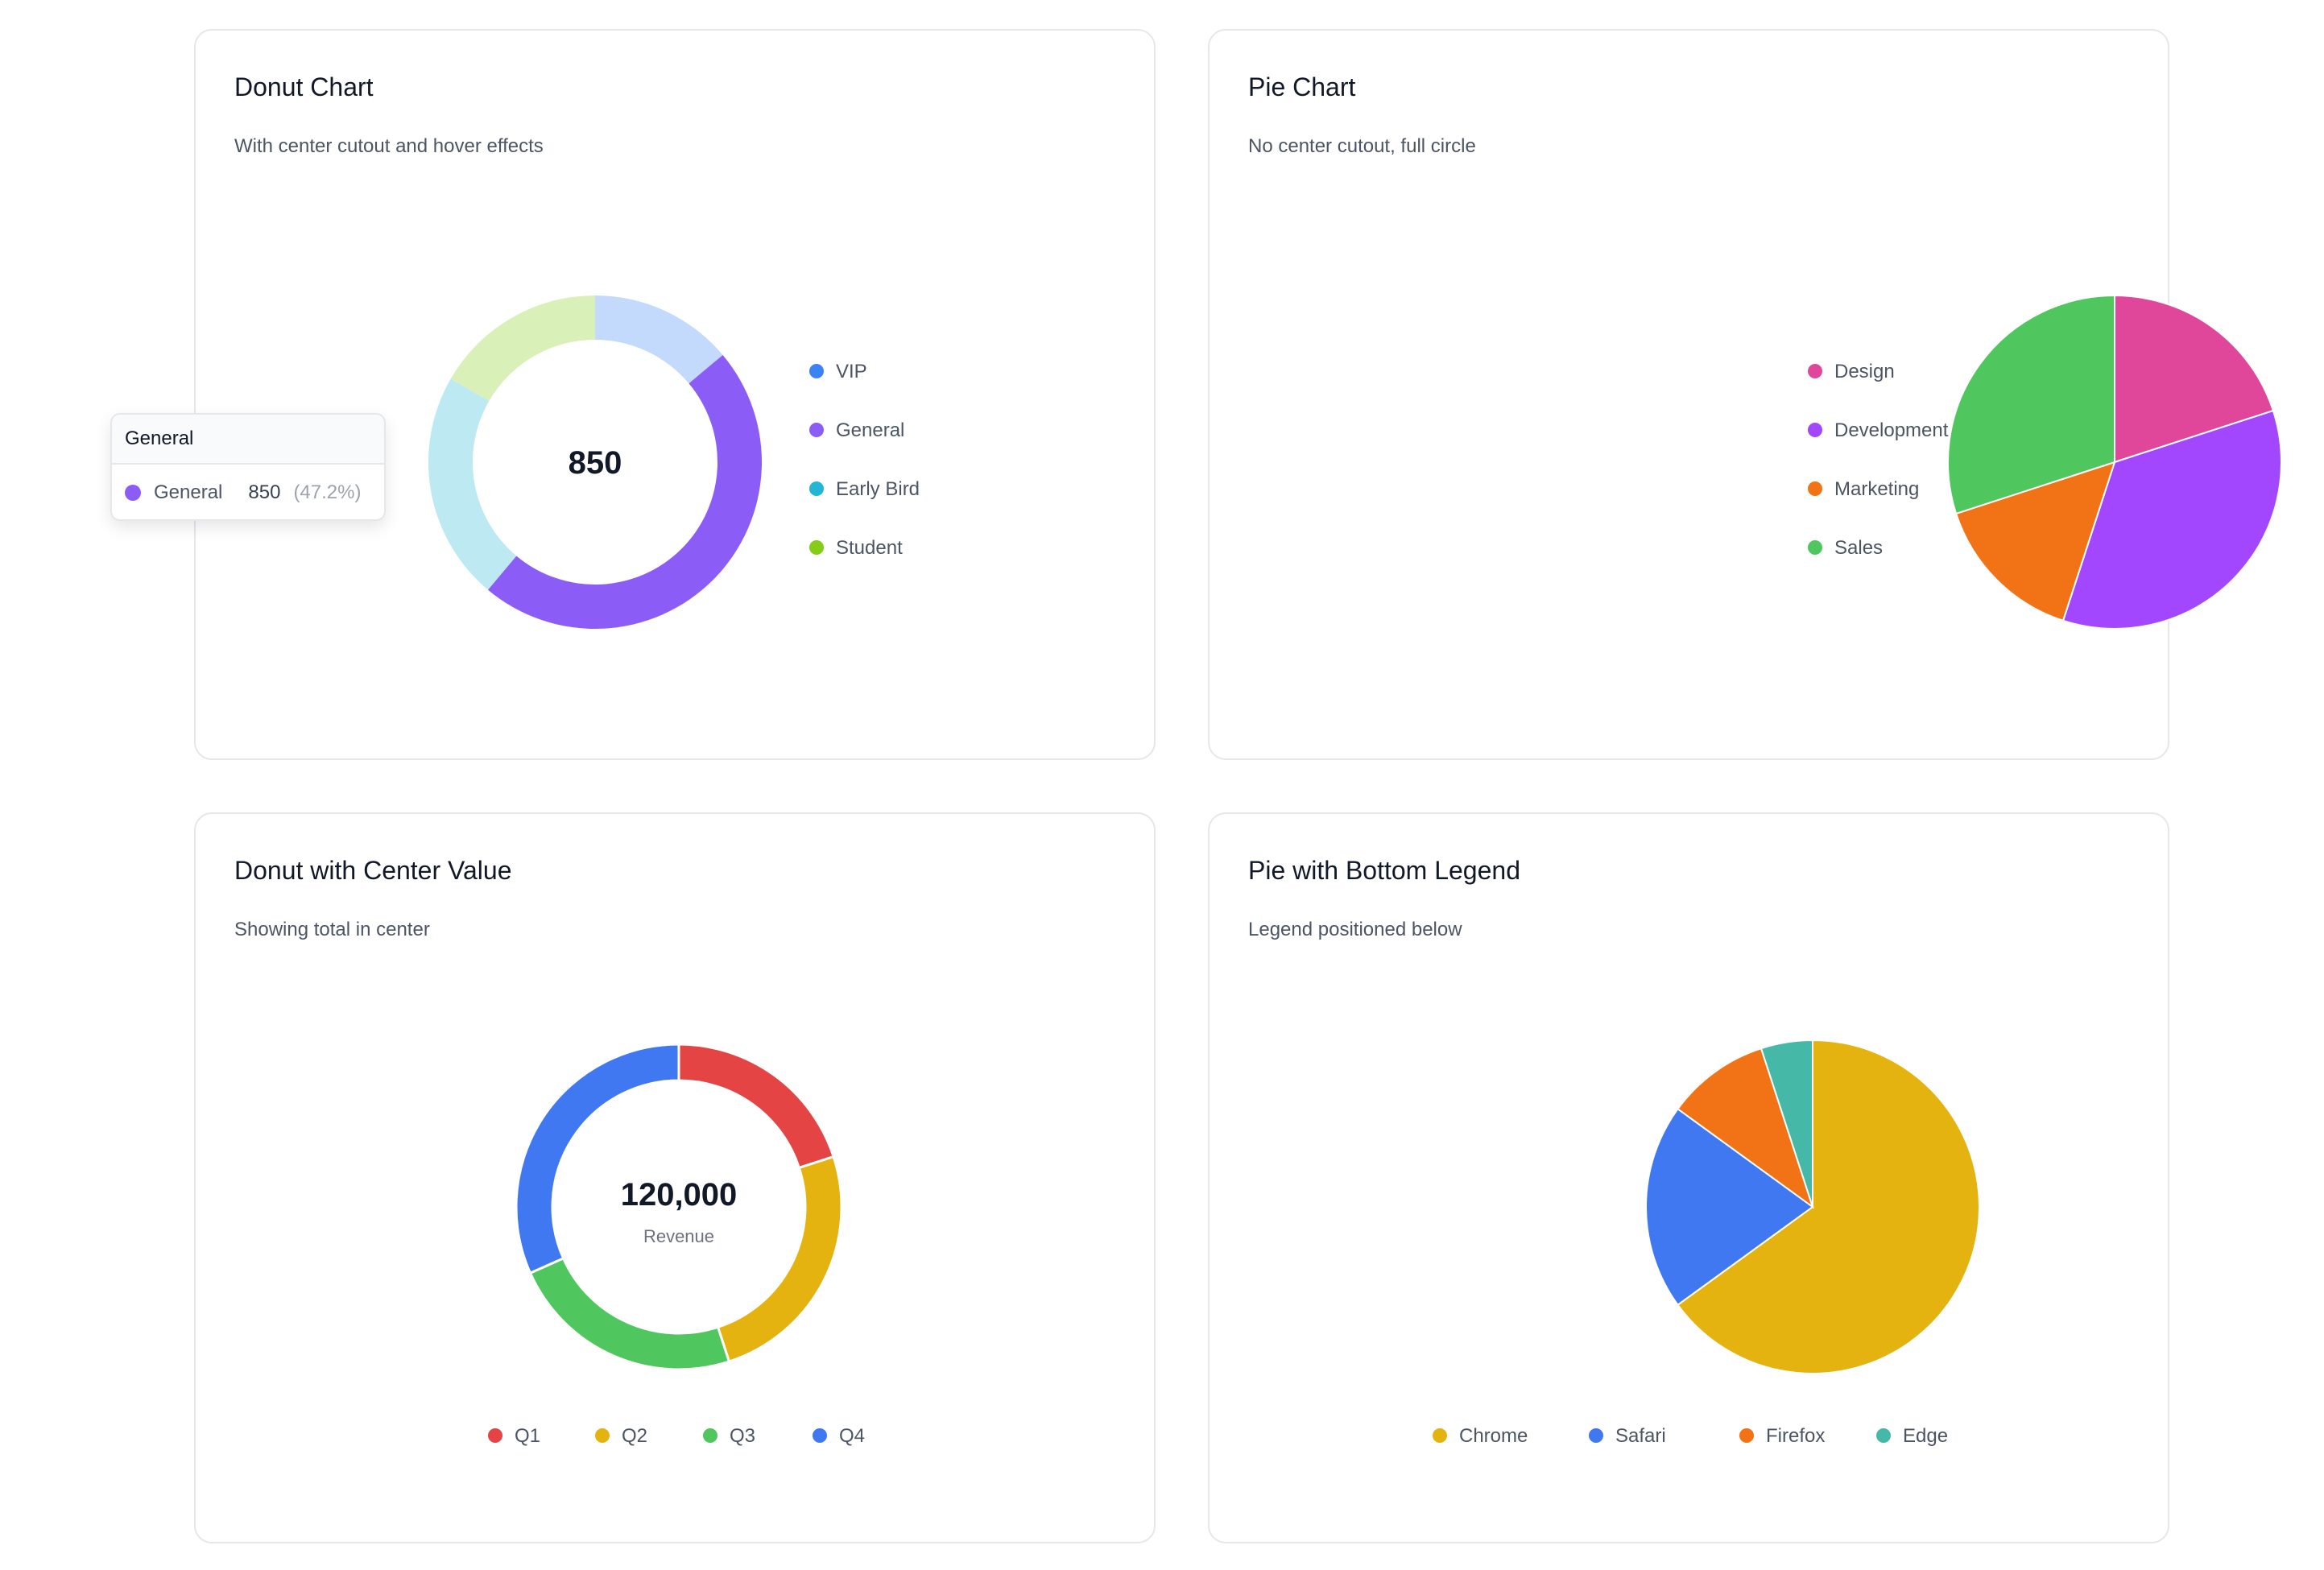  What do you see at coordinates (679, 1195) in the screenshot?
I see `center-value: 120,000` at bounding box center [679, 1195].